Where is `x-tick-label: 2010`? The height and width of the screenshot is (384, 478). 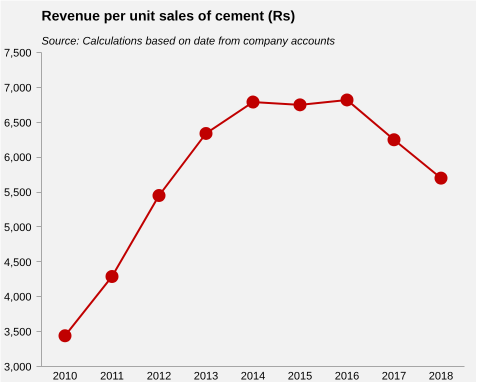
x-tick-label: 2010 is located at coordinates (65, 376).